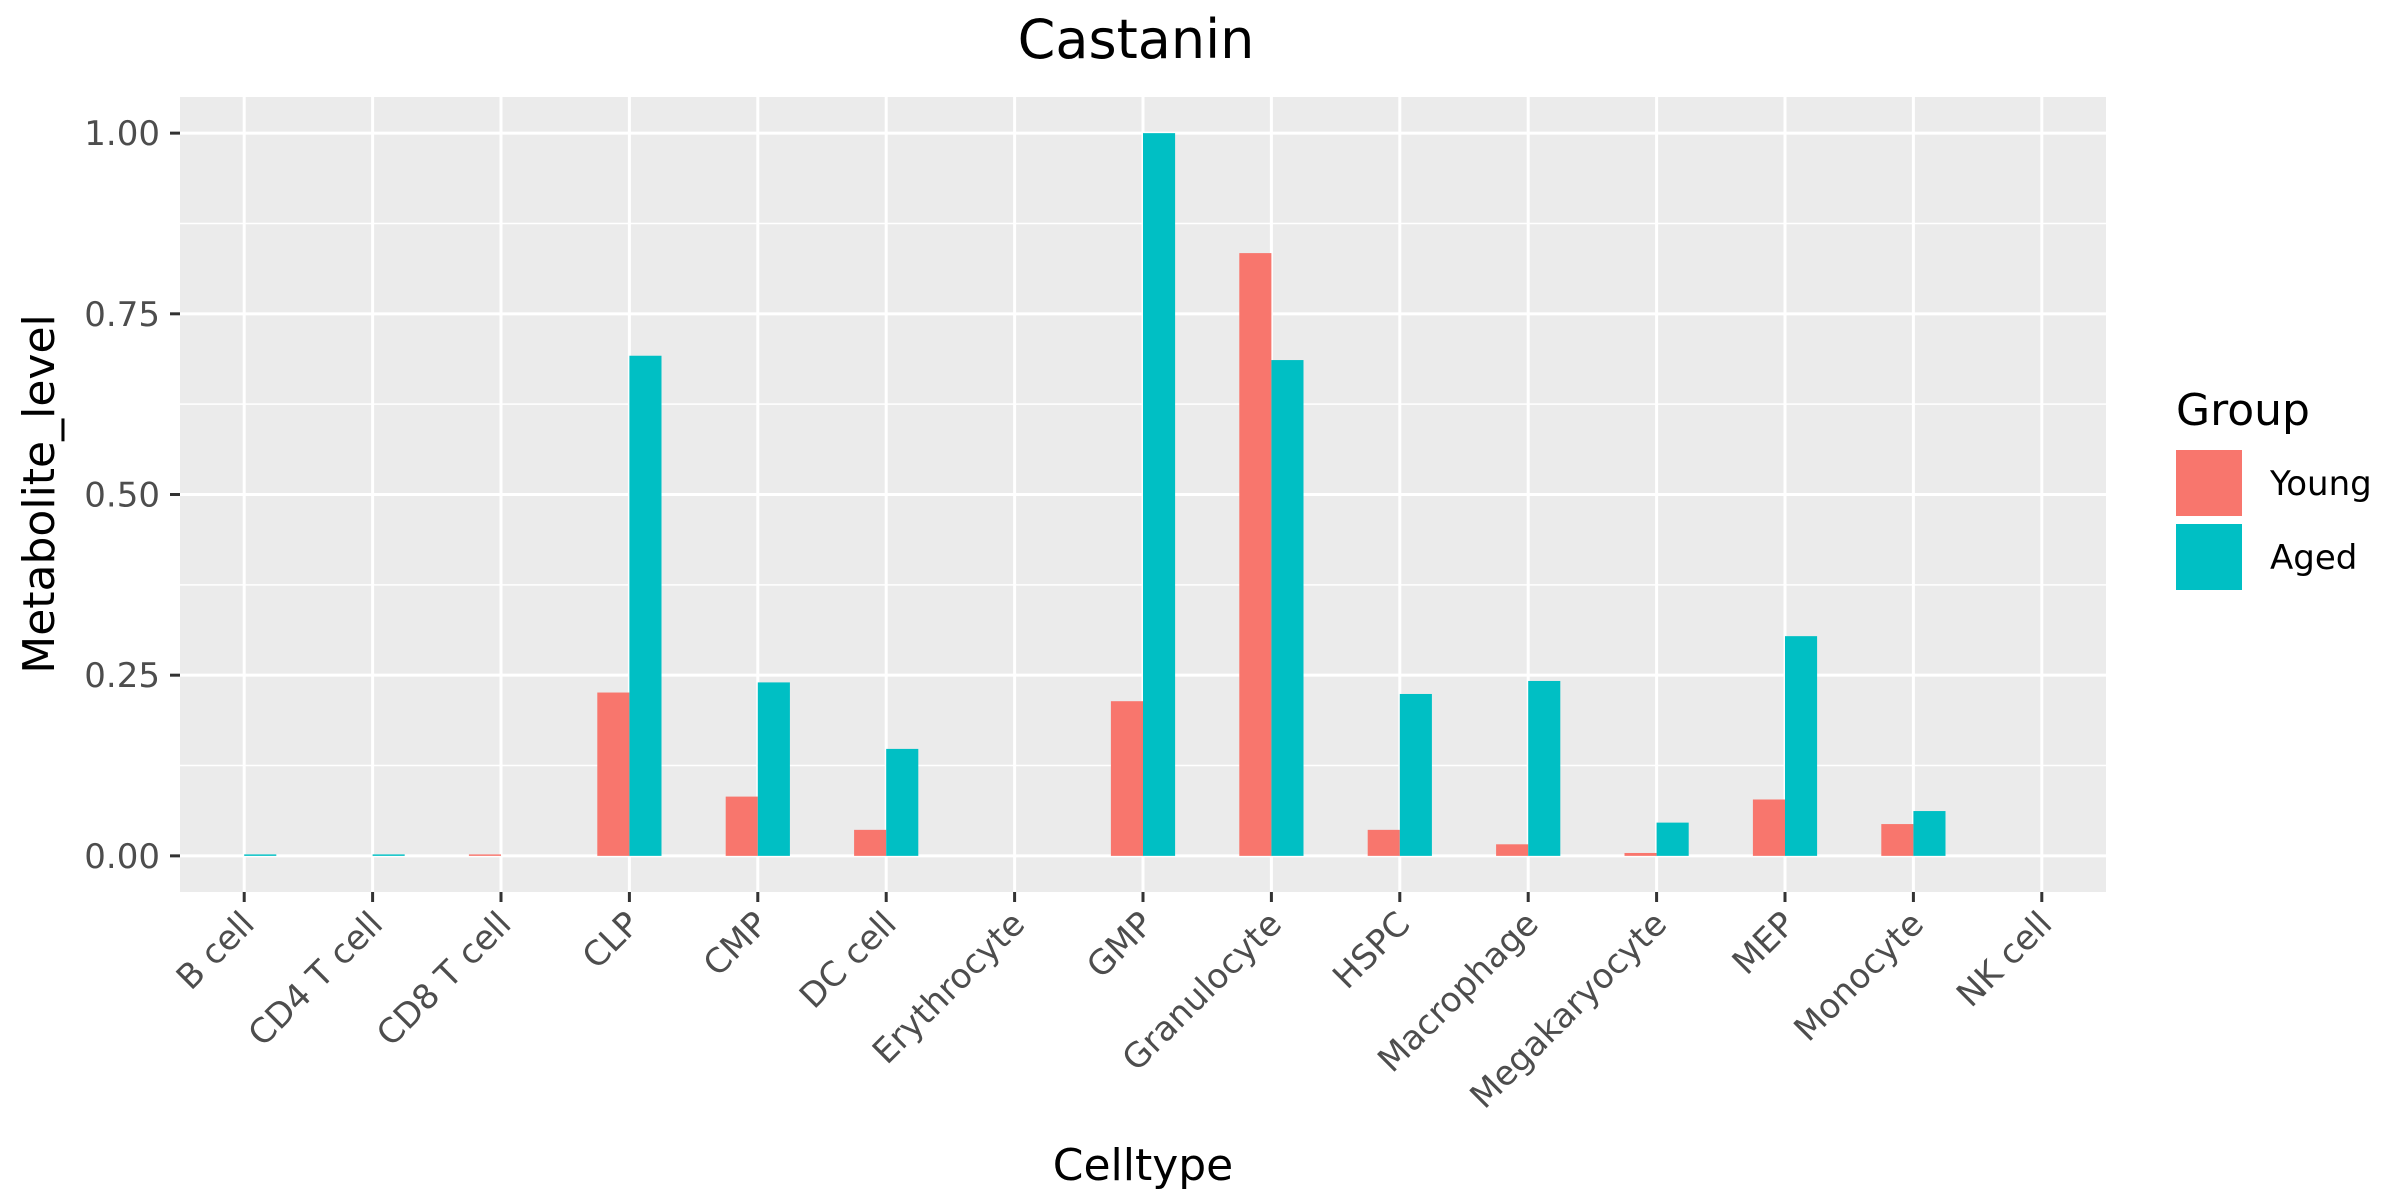 The image size is (2400, 1200). Describe the element at coordinates (2243, 410) in the screenshot. I see `legend-title: Group` at that location.